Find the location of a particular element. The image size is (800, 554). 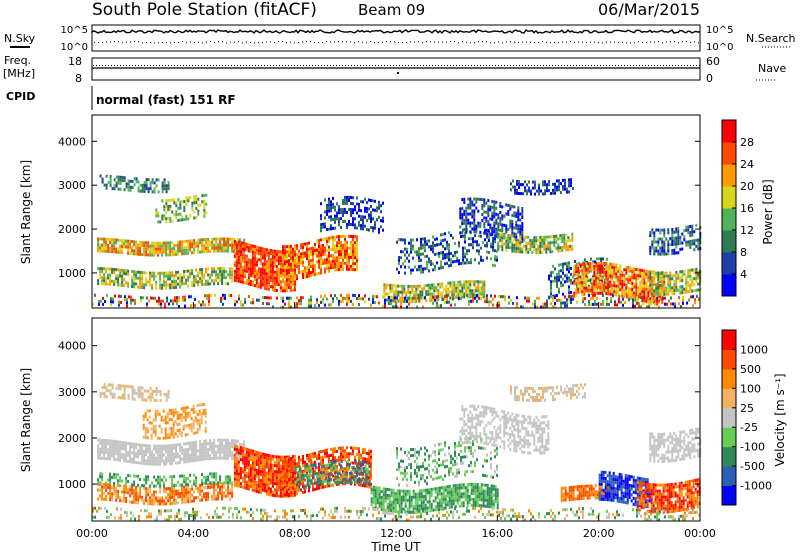

nsky-tick-bottom: 10^0 is located at coordinates (74, 47).